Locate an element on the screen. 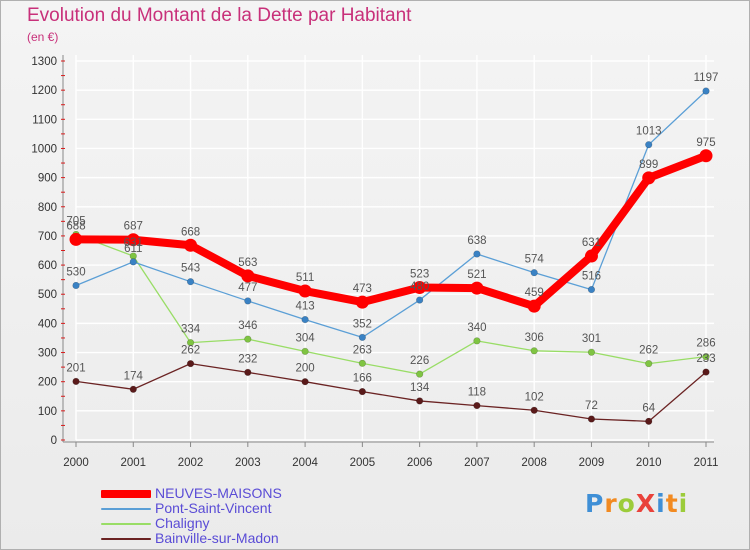 The width and height of the screenshot is (750, 550). data-label: 975 is located at coordinates (705, 143).